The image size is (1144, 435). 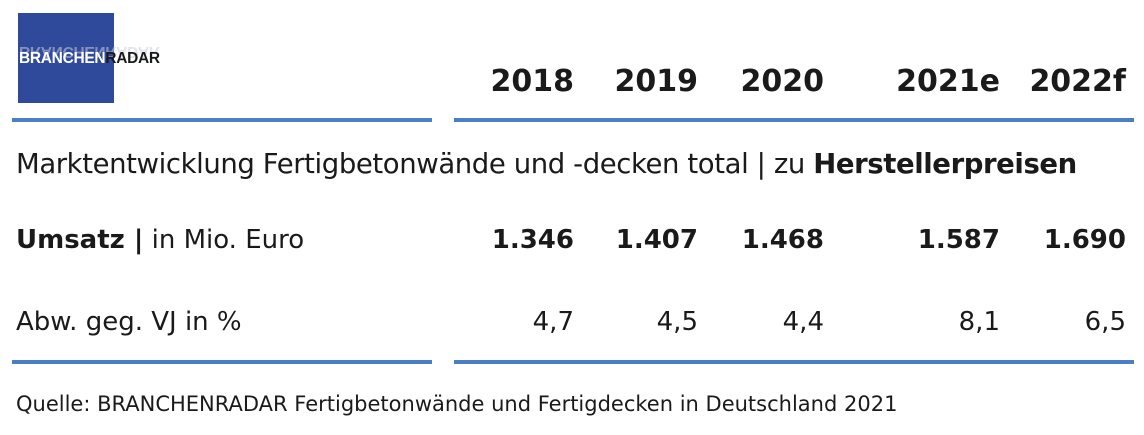 I want to click on top-rule-right, so click(x=794, y=120).